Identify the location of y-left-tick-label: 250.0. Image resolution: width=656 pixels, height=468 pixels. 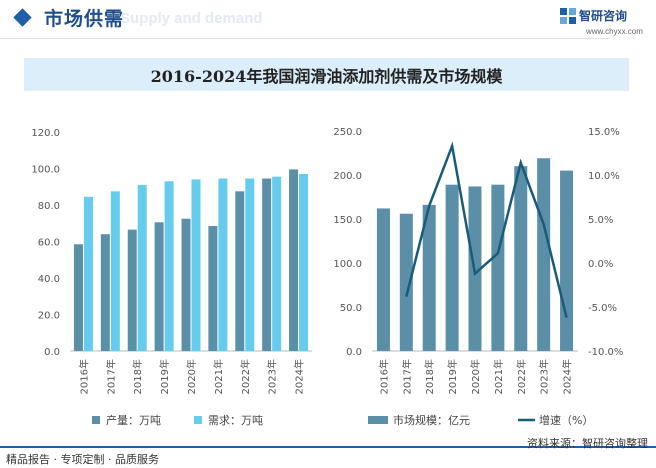
(347, 132).